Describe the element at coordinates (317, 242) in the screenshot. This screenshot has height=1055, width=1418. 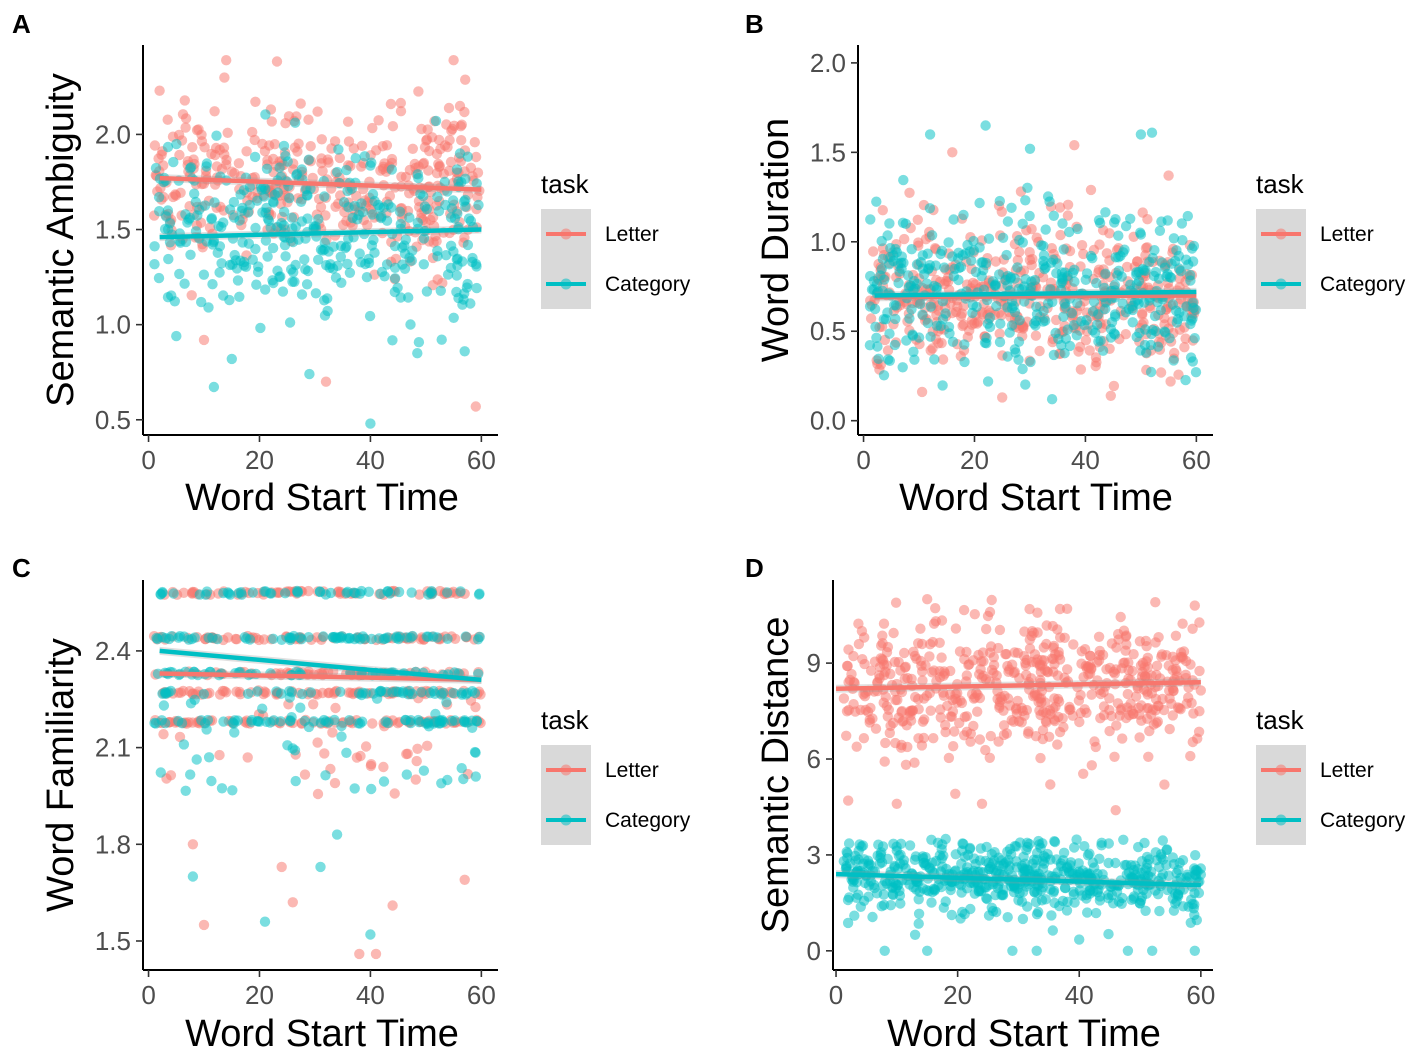
I see `panel-a-points` at that location.